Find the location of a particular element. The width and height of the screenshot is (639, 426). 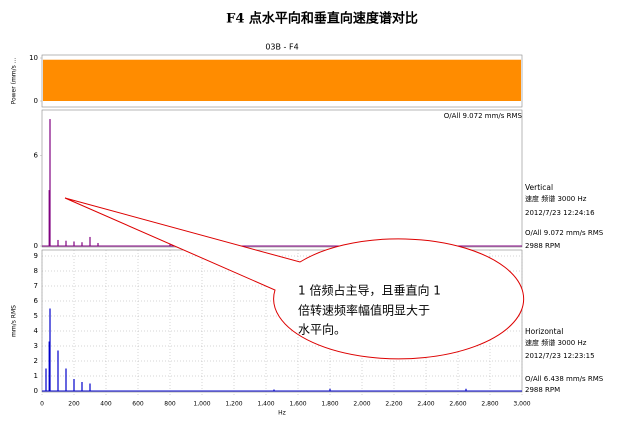

x-axis-label: Hz is located at coordinates (282, 413).